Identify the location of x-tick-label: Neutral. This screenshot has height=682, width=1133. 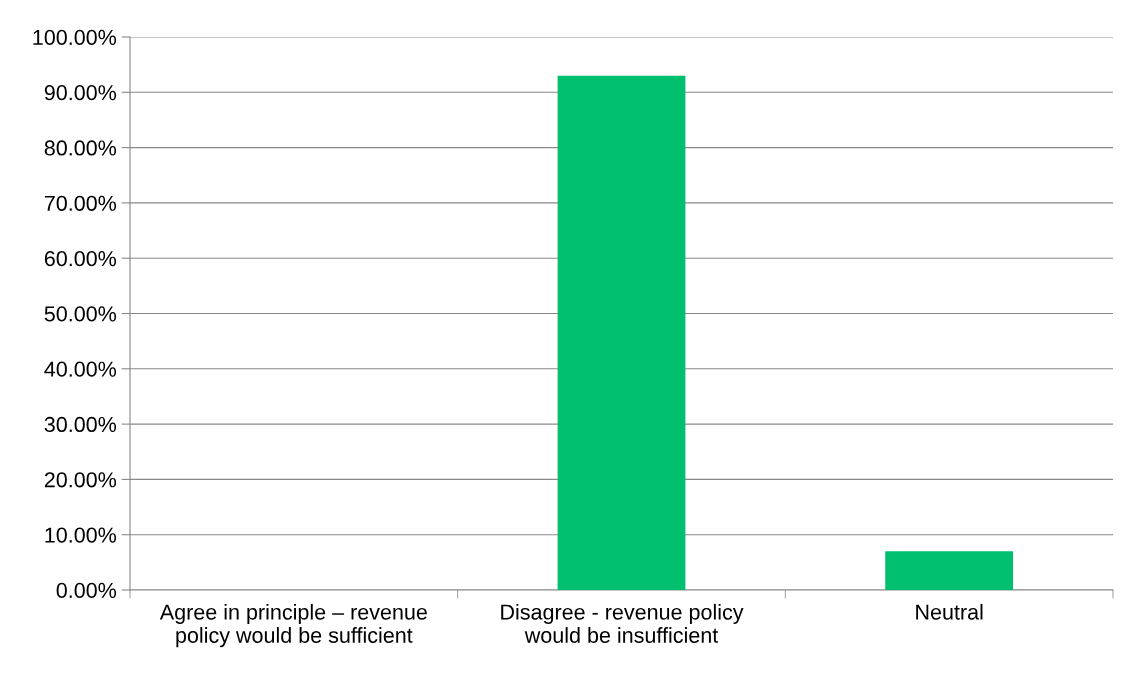
(949, 611).